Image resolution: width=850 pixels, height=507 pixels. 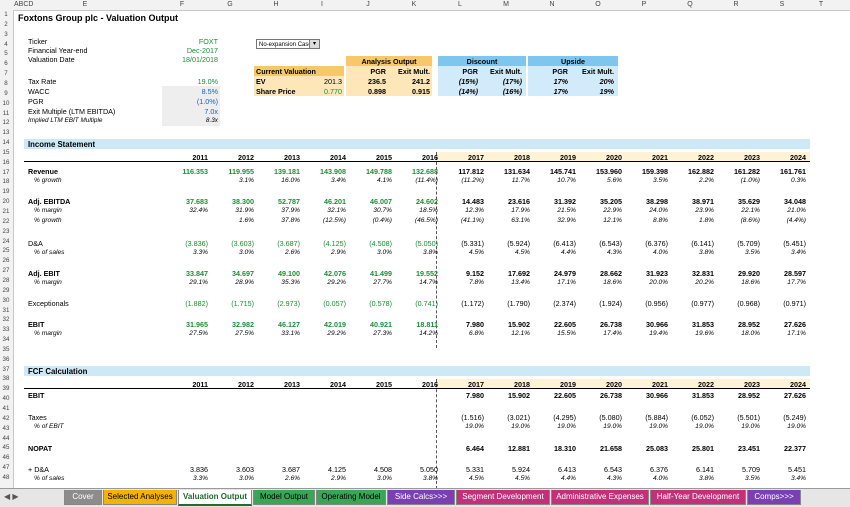 I want to click on data-cell: 116.353, so click(x=195, y=171).